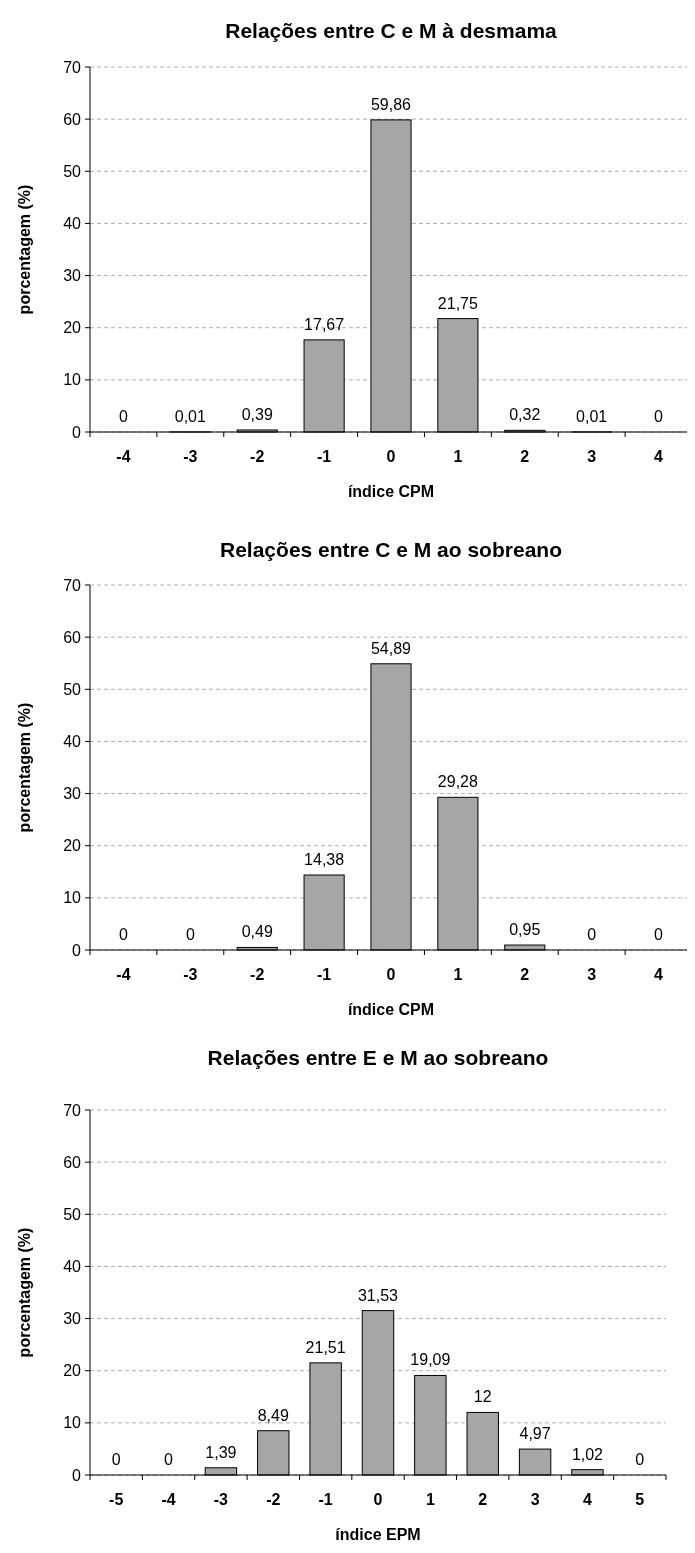 The width and height of the screenshot is (695, 1553). Describe the element at coordinates (391, 549) in the screenshot. I see `chart-title: Relações entre C e M ao sobreano` at that location.